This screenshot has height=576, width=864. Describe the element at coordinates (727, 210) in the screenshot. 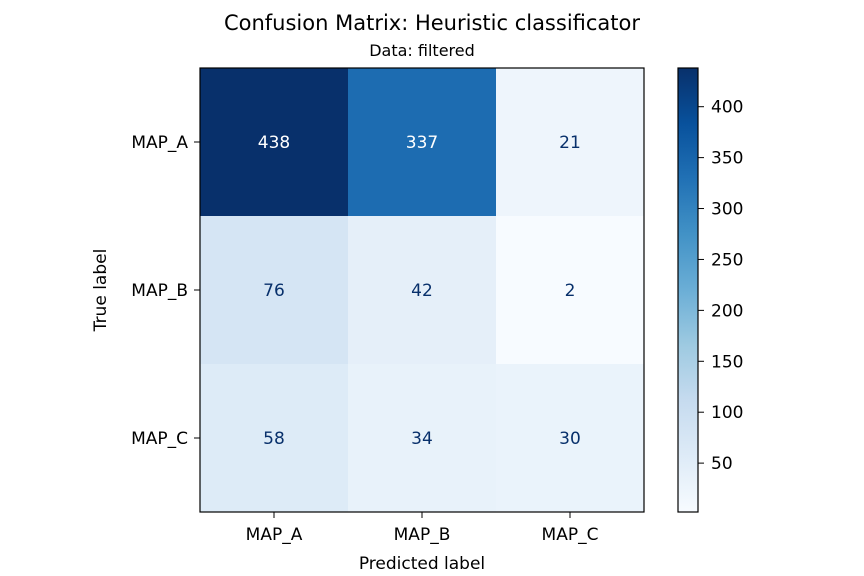

I see `colorbar-tick-label: 300` at that location.